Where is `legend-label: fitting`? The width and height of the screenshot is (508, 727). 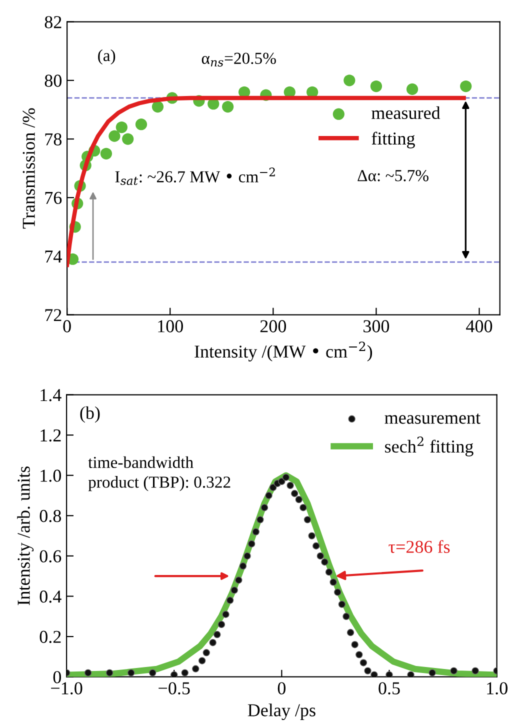 legend-label: fitting is located at coordinates (393, 140).